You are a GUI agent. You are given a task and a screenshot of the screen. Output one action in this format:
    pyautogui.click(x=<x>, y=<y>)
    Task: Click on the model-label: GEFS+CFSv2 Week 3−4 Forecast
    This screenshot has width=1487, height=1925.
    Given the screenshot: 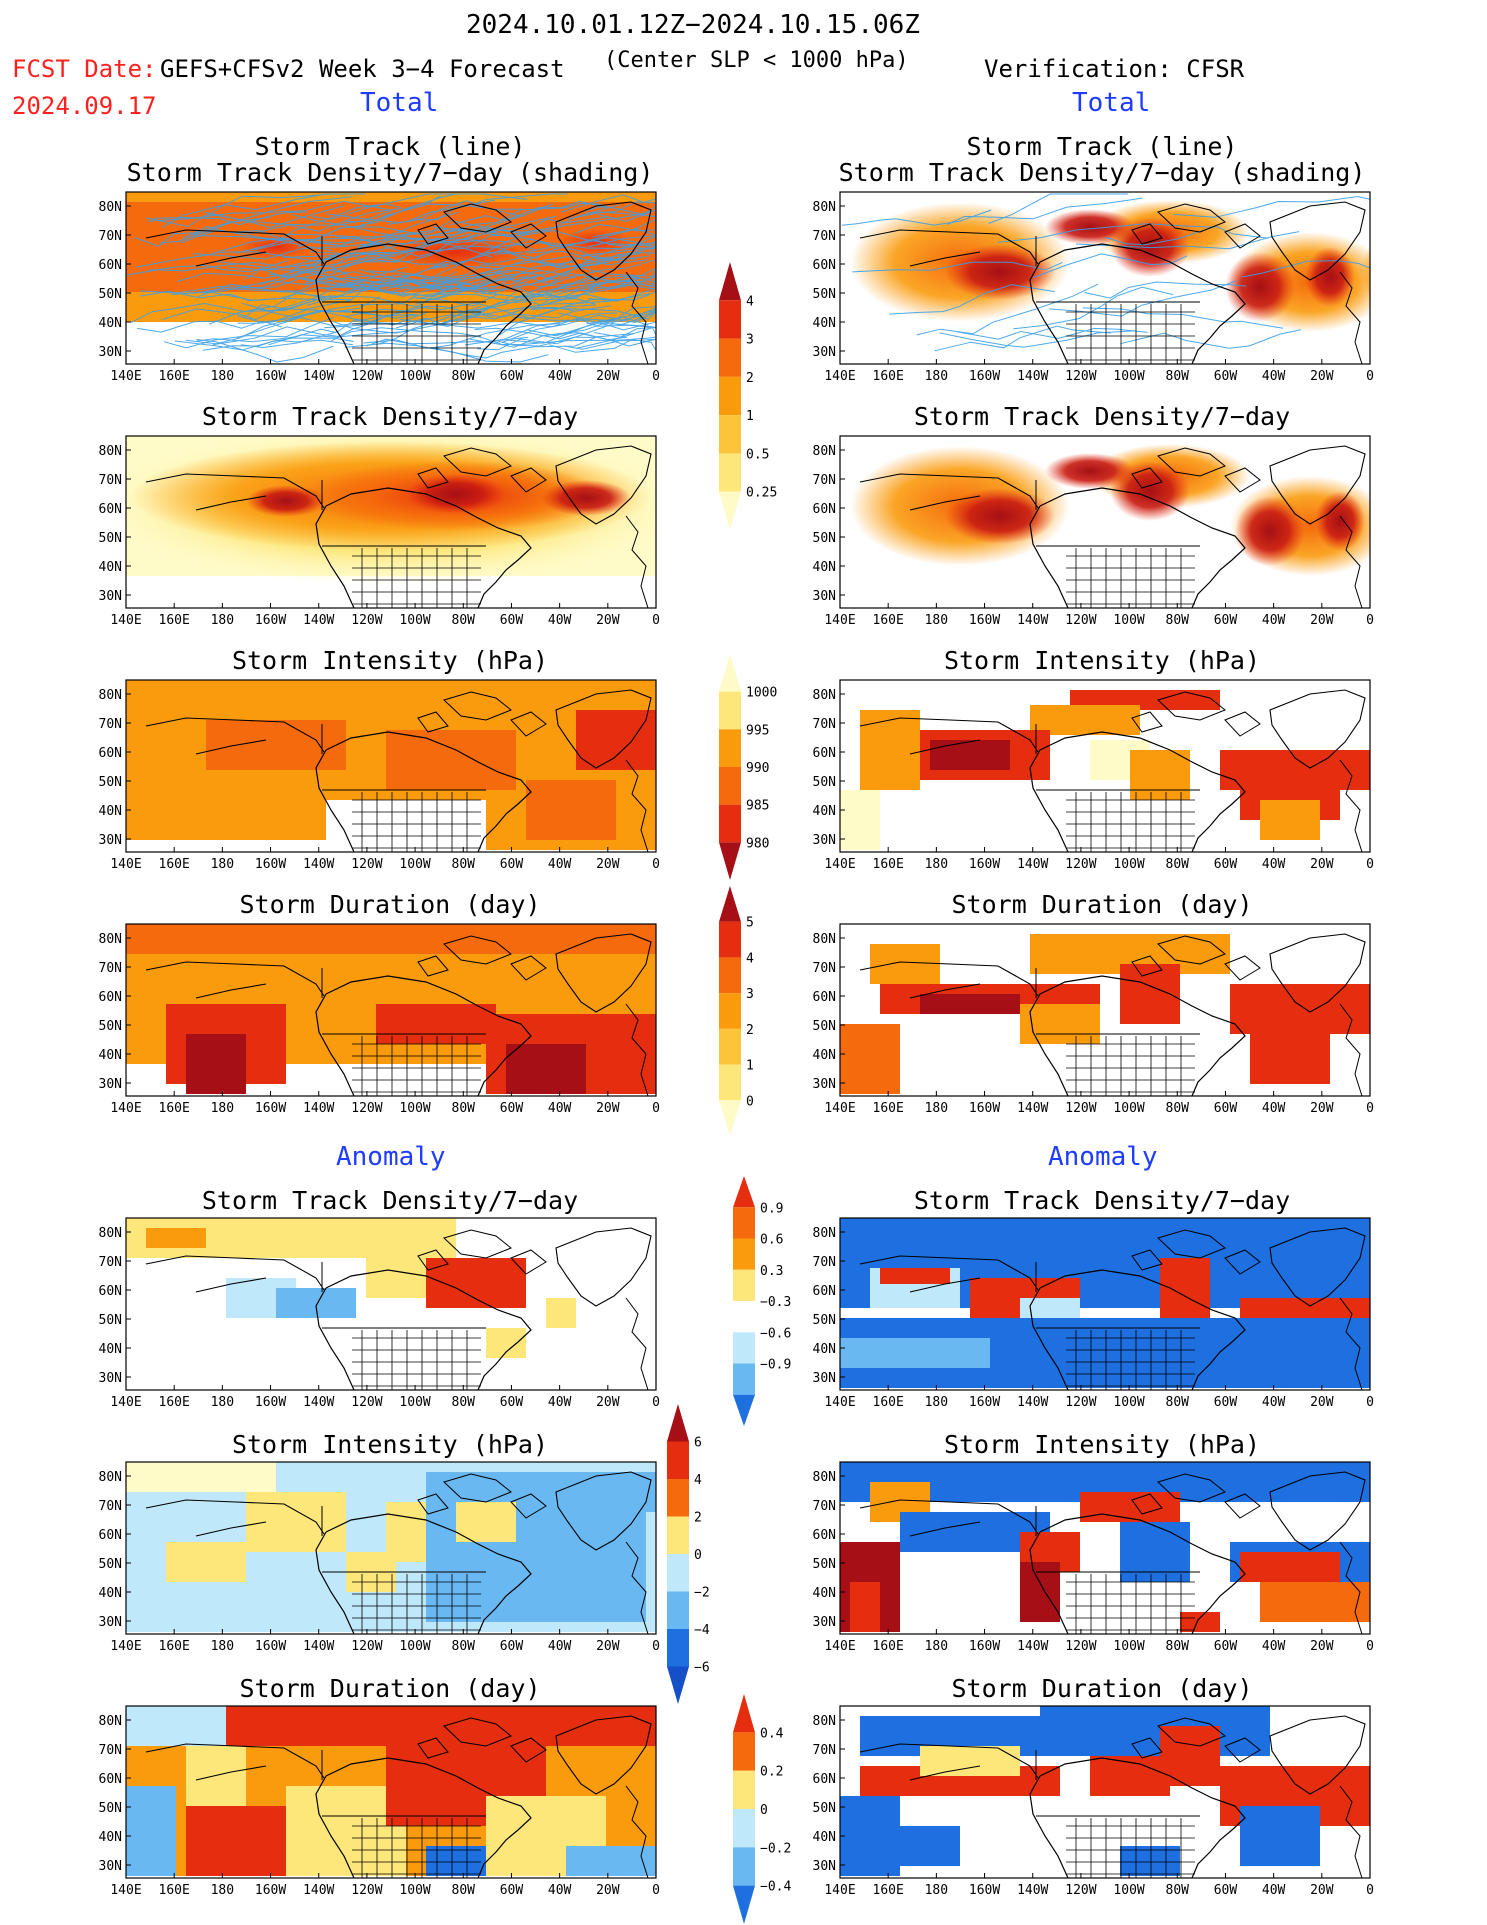 What is the action you would take?
    pyautogui.click(x=362, y=69)
    